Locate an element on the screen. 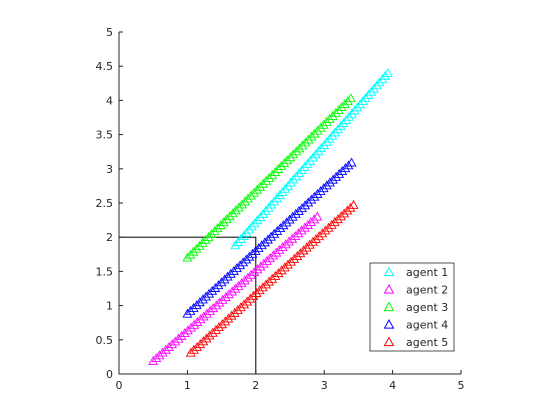 The image size is (560, 420). y-axis: 0 0.5 1 1.5 2 2.5 3 3.5 4 4.5 5 is located at coordinates (109, 203).